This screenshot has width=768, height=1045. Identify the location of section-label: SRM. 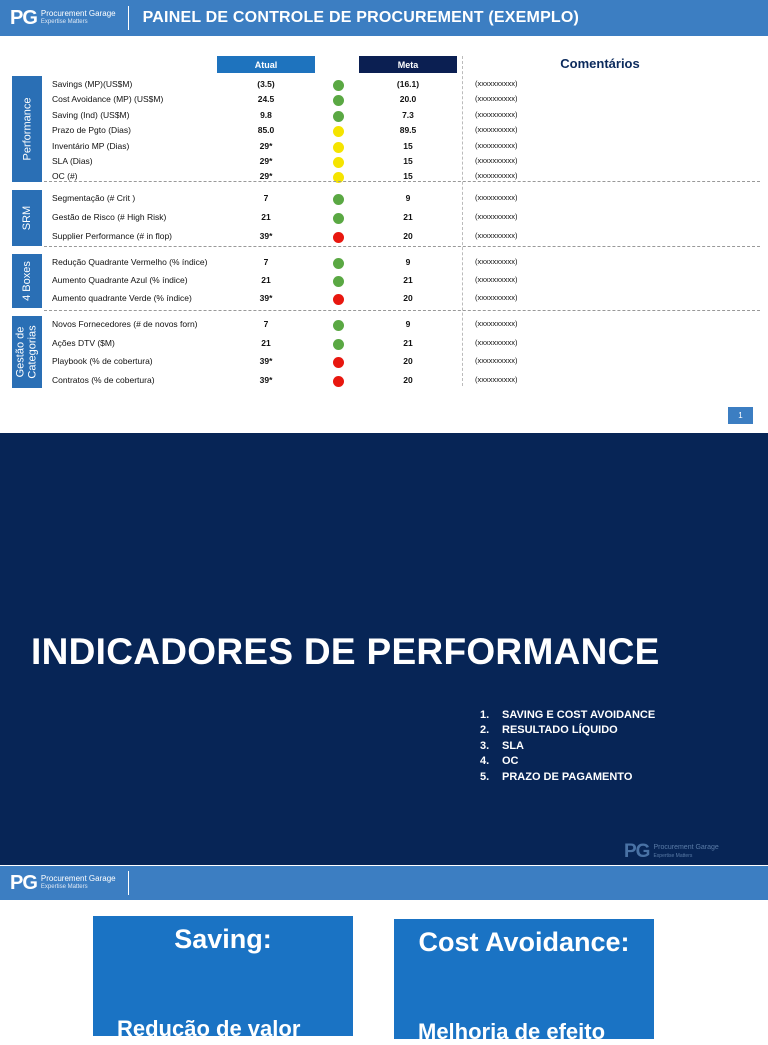
(27, 218).